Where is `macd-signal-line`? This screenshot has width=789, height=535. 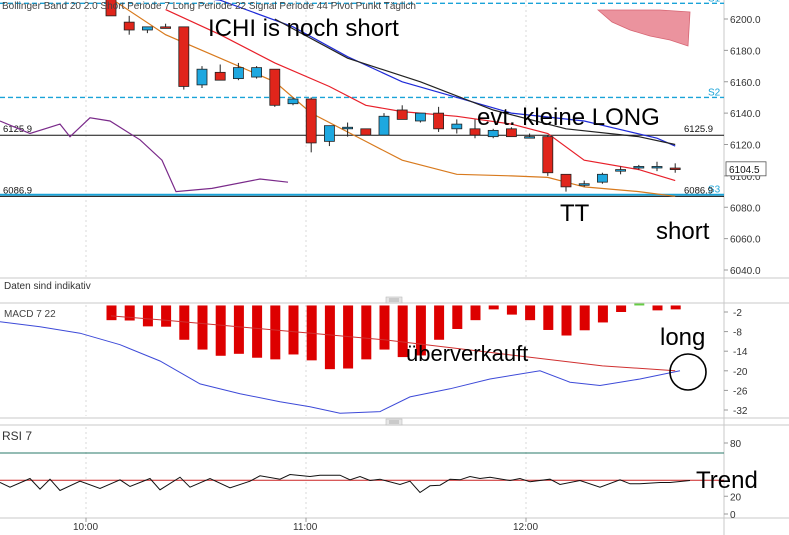 macd-signal-line is located at coordinates (393, 343).